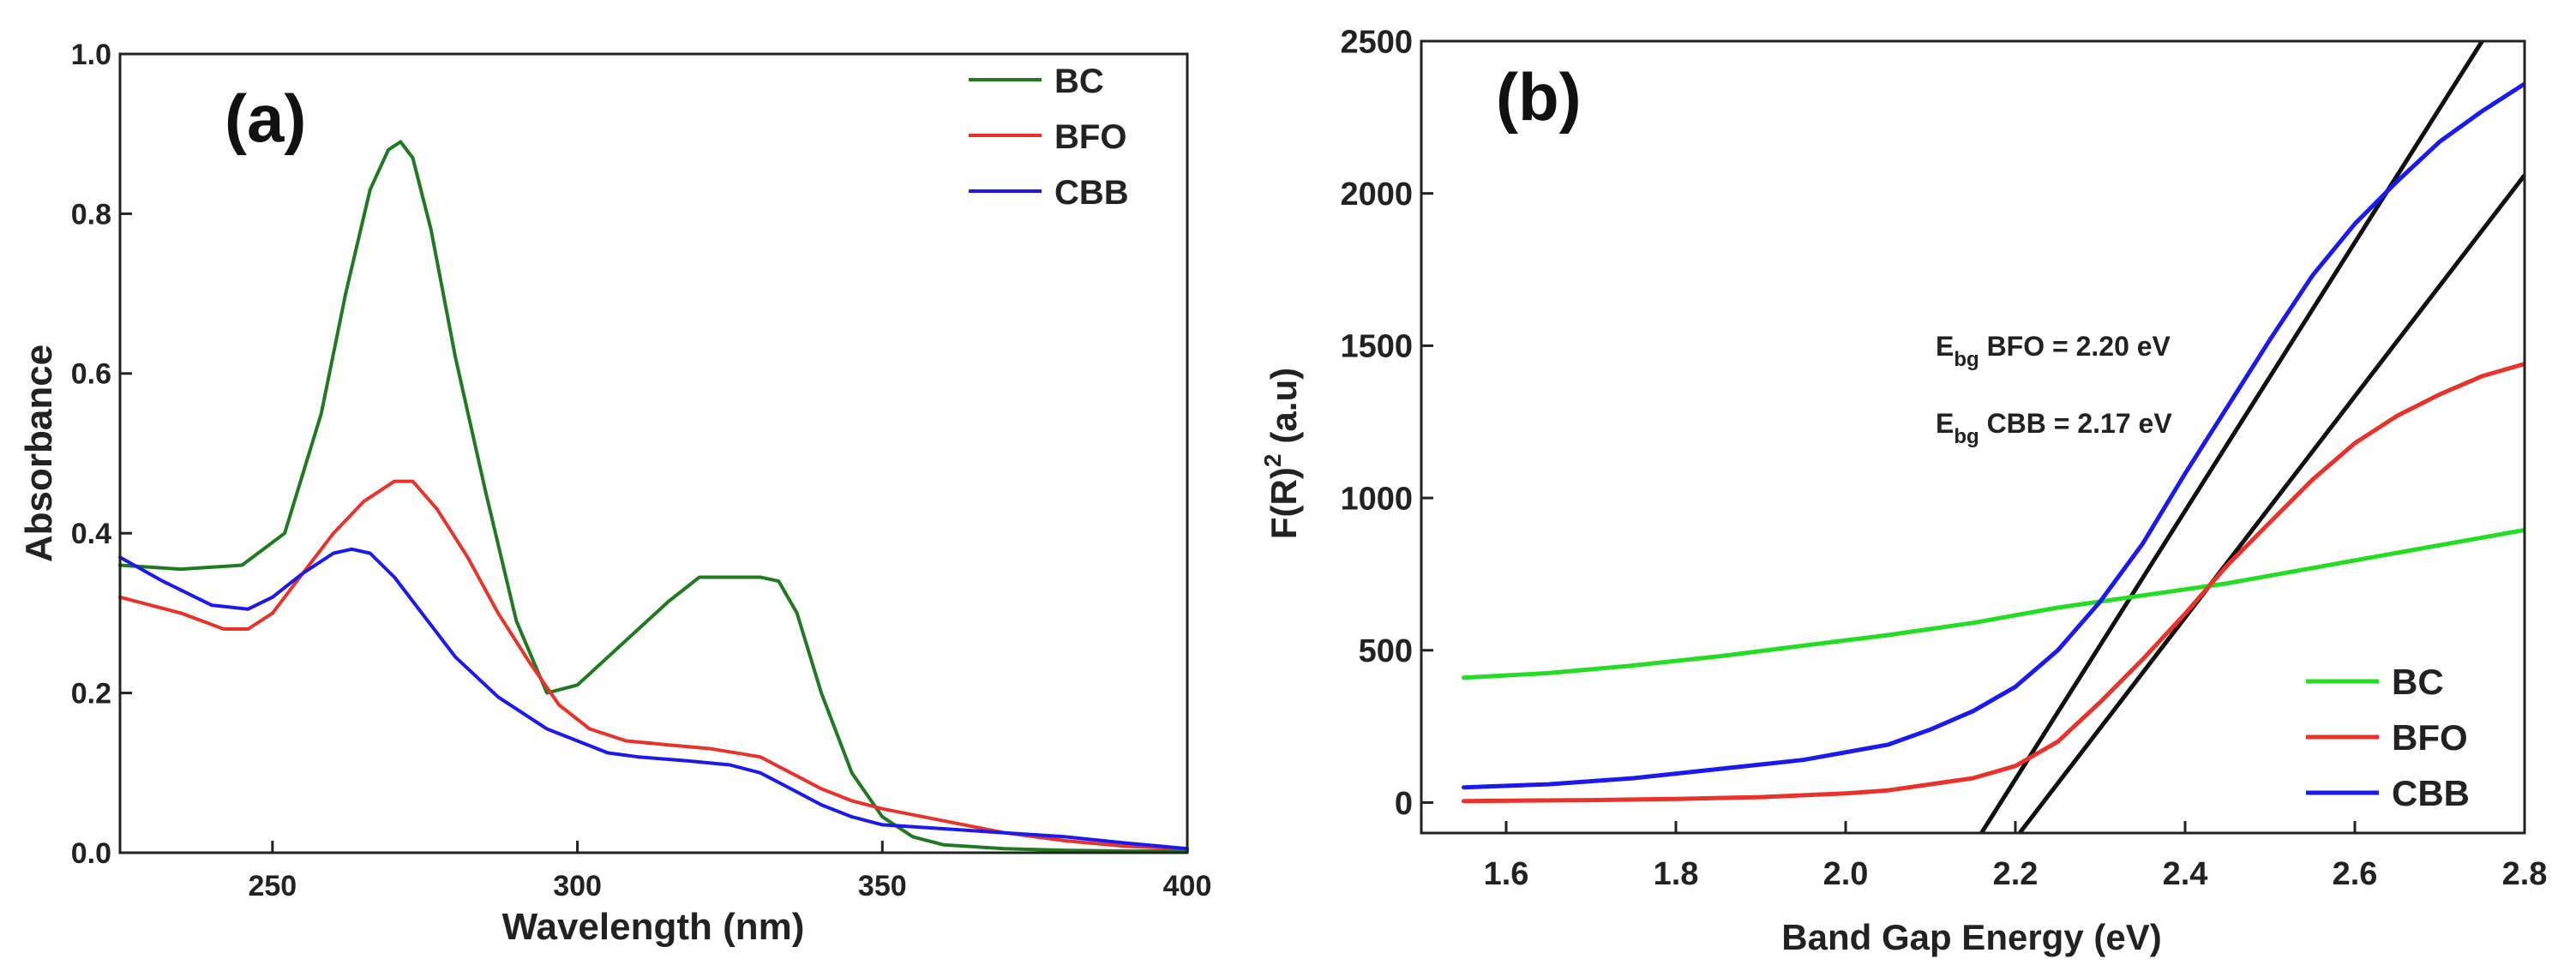  Describe the element at coordinates (2355, 874) in the screenshot. I see `b-x-tick-label: 2.6` at that location.